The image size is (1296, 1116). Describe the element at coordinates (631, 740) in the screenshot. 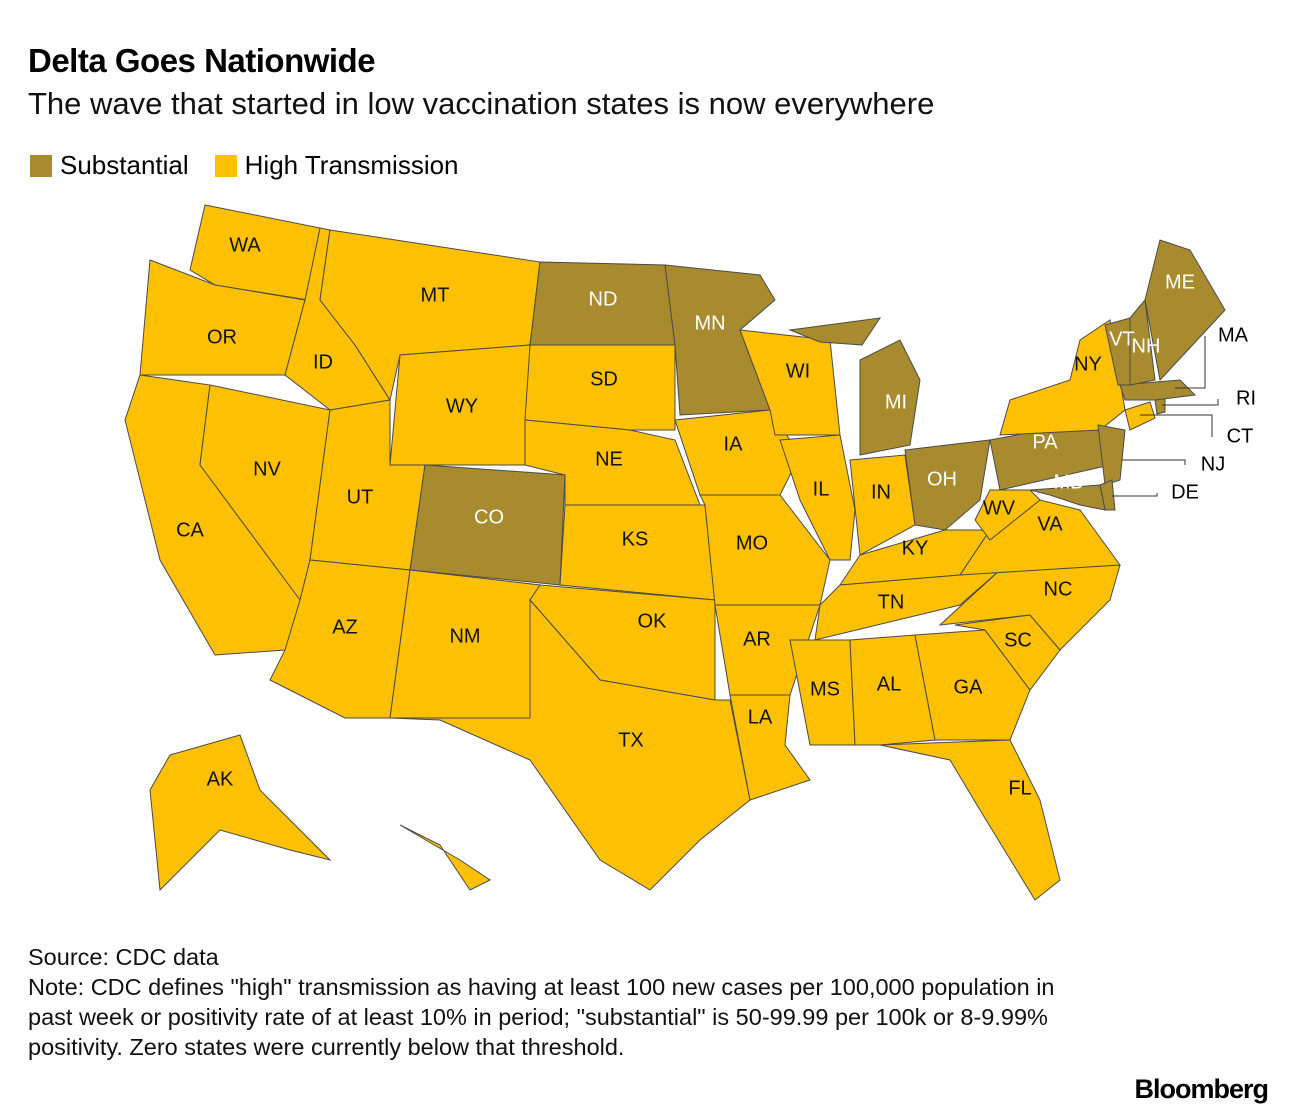

I see `state-label: TX` at that location.